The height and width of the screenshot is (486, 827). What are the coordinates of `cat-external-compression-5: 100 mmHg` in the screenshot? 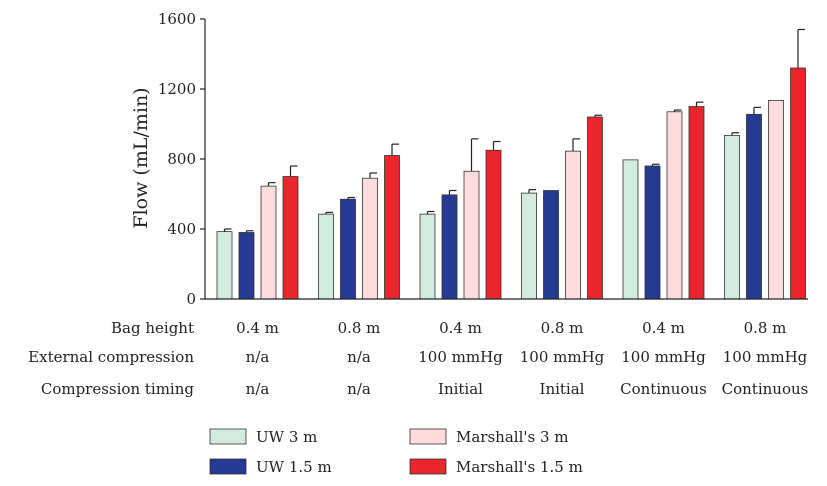 It's located at (765, 357).